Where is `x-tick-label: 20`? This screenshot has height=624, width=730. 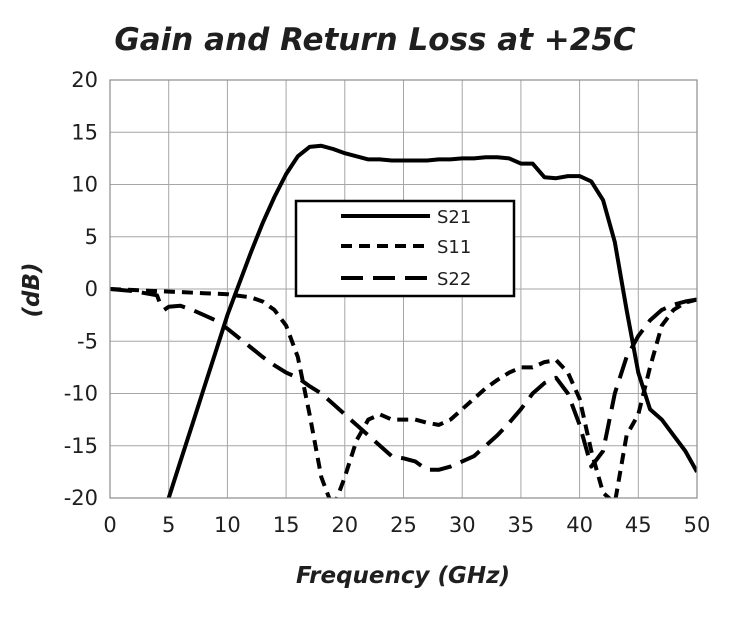
x-tick-label: 20 is located at coordinates (344, 525).